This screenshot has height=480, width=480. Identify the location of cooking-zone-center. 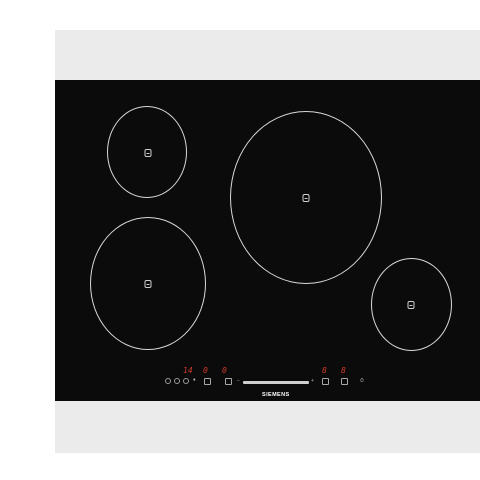
(306, 197).